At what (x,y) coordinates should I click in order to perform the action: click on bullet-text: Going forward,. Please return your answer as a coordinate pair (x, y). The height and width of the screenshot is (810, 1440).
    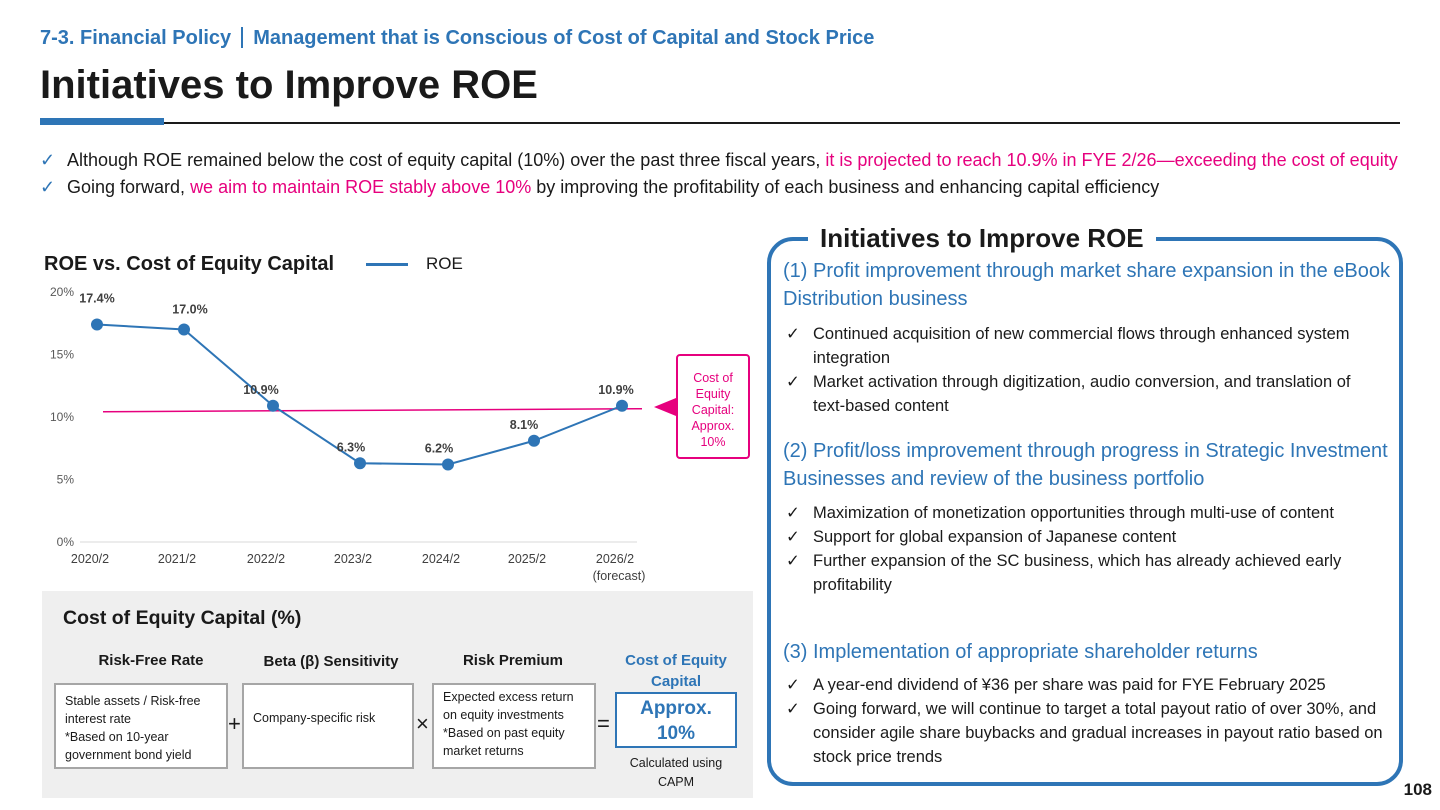
    Looking at the image, I should click on (129, 186).